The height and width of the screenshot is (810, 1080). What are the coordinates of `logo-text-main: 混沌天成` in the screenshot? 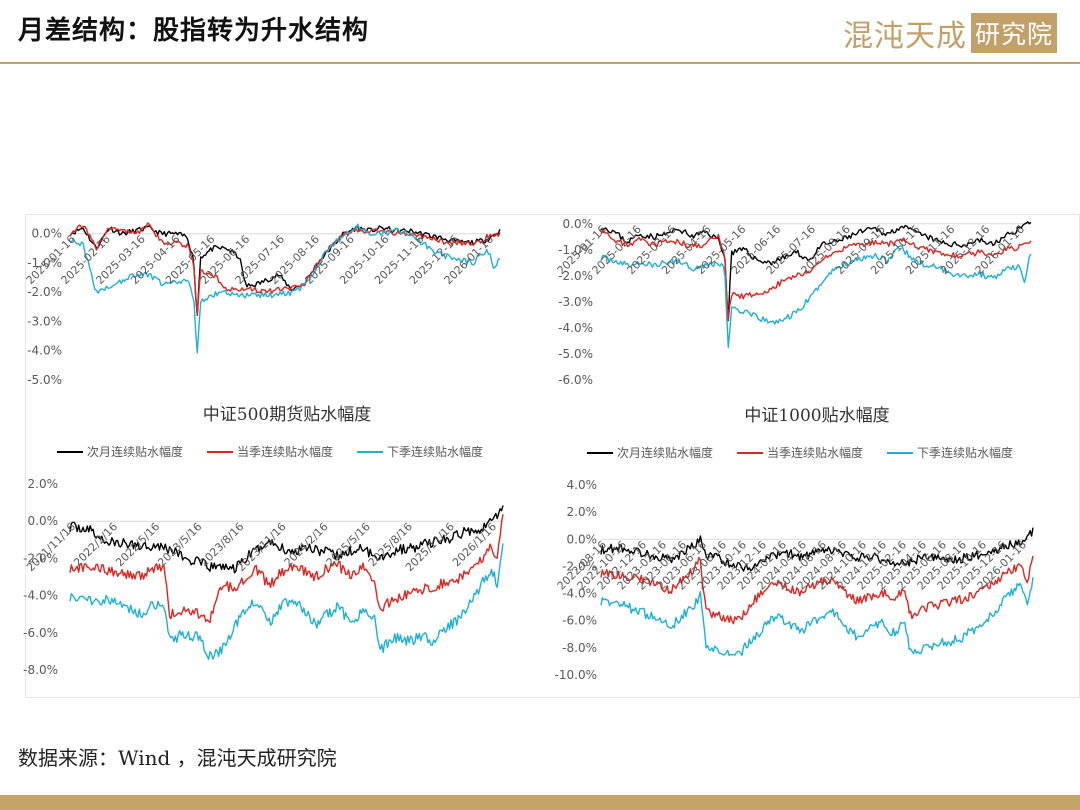 It's located at (905, 36).